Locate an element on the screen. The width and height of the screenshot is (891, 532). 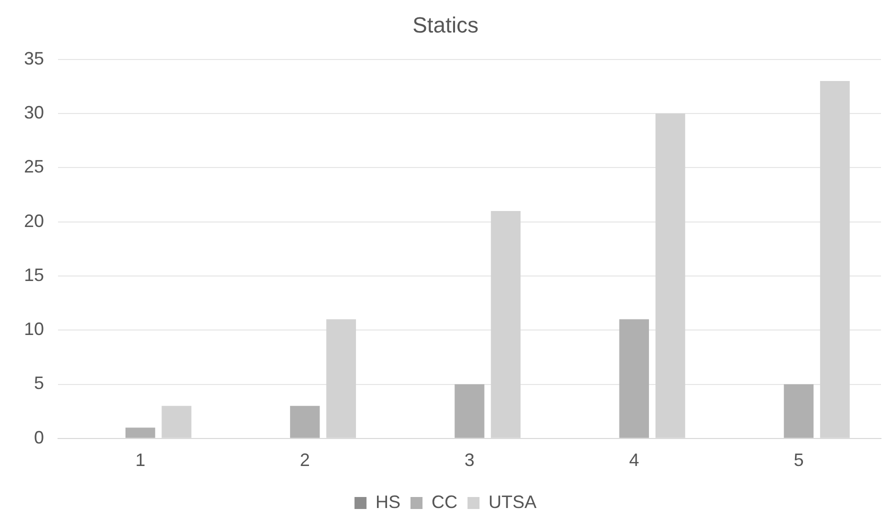
x-tick-label: 4 is located at coordinates (634, 460).